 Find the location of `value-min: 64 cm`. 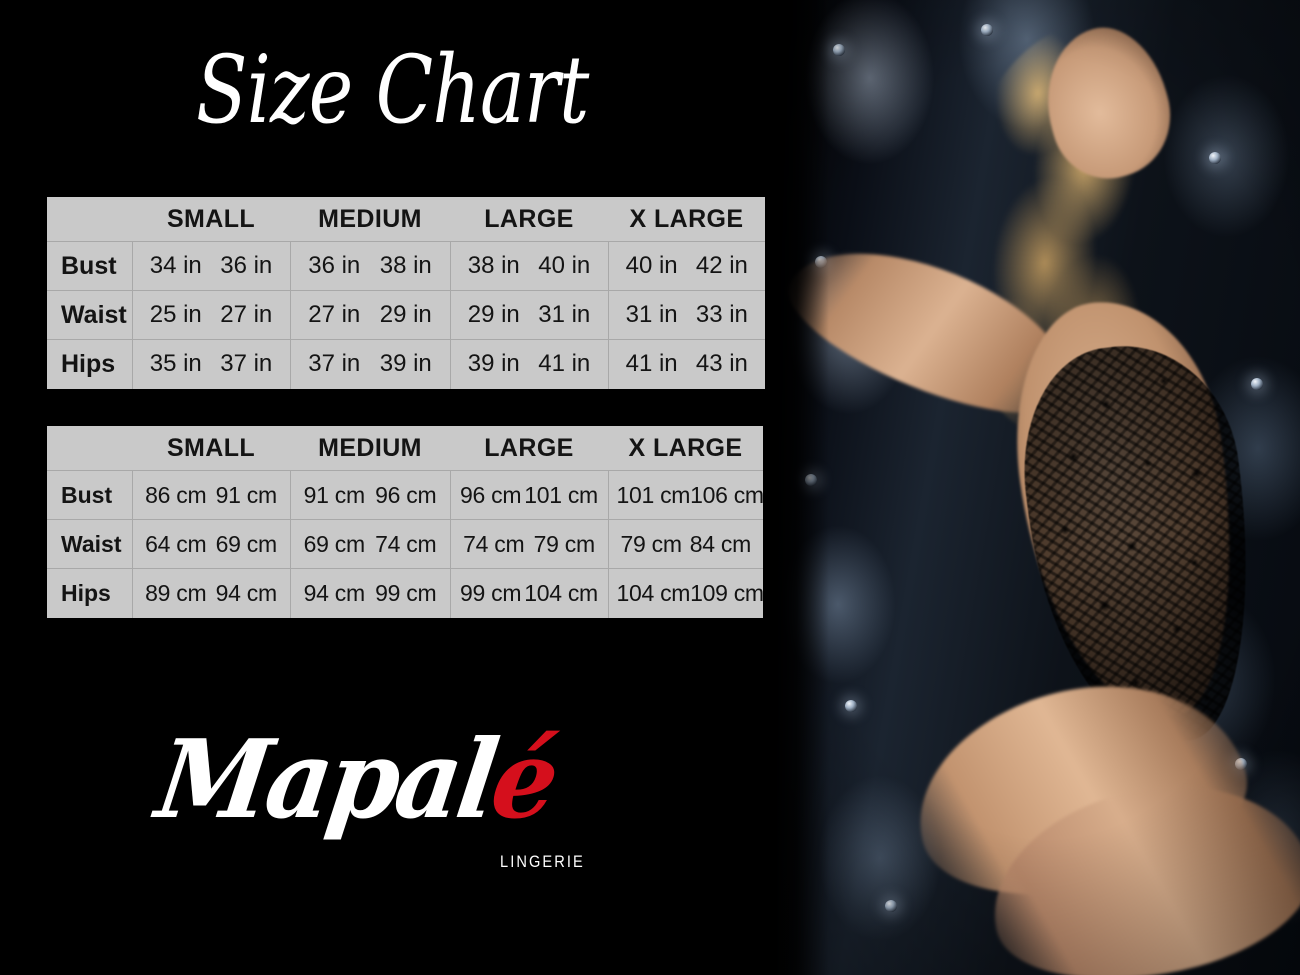

value-min: 64 cm is located at coordinates (176, 543).